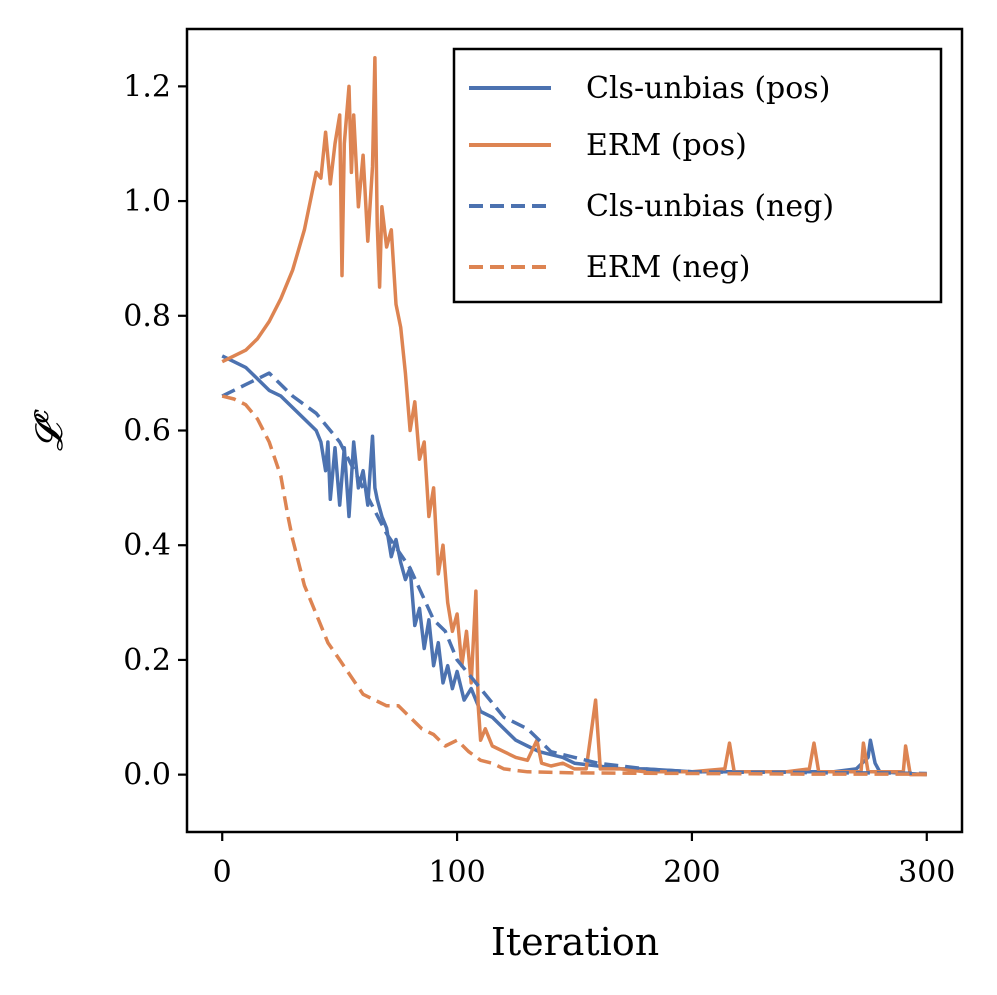 This screenshot has width=997, height=995. Describe the element at coordinates (456, 872) in the screenshot. I see `x-tick-label: 100` at that location.